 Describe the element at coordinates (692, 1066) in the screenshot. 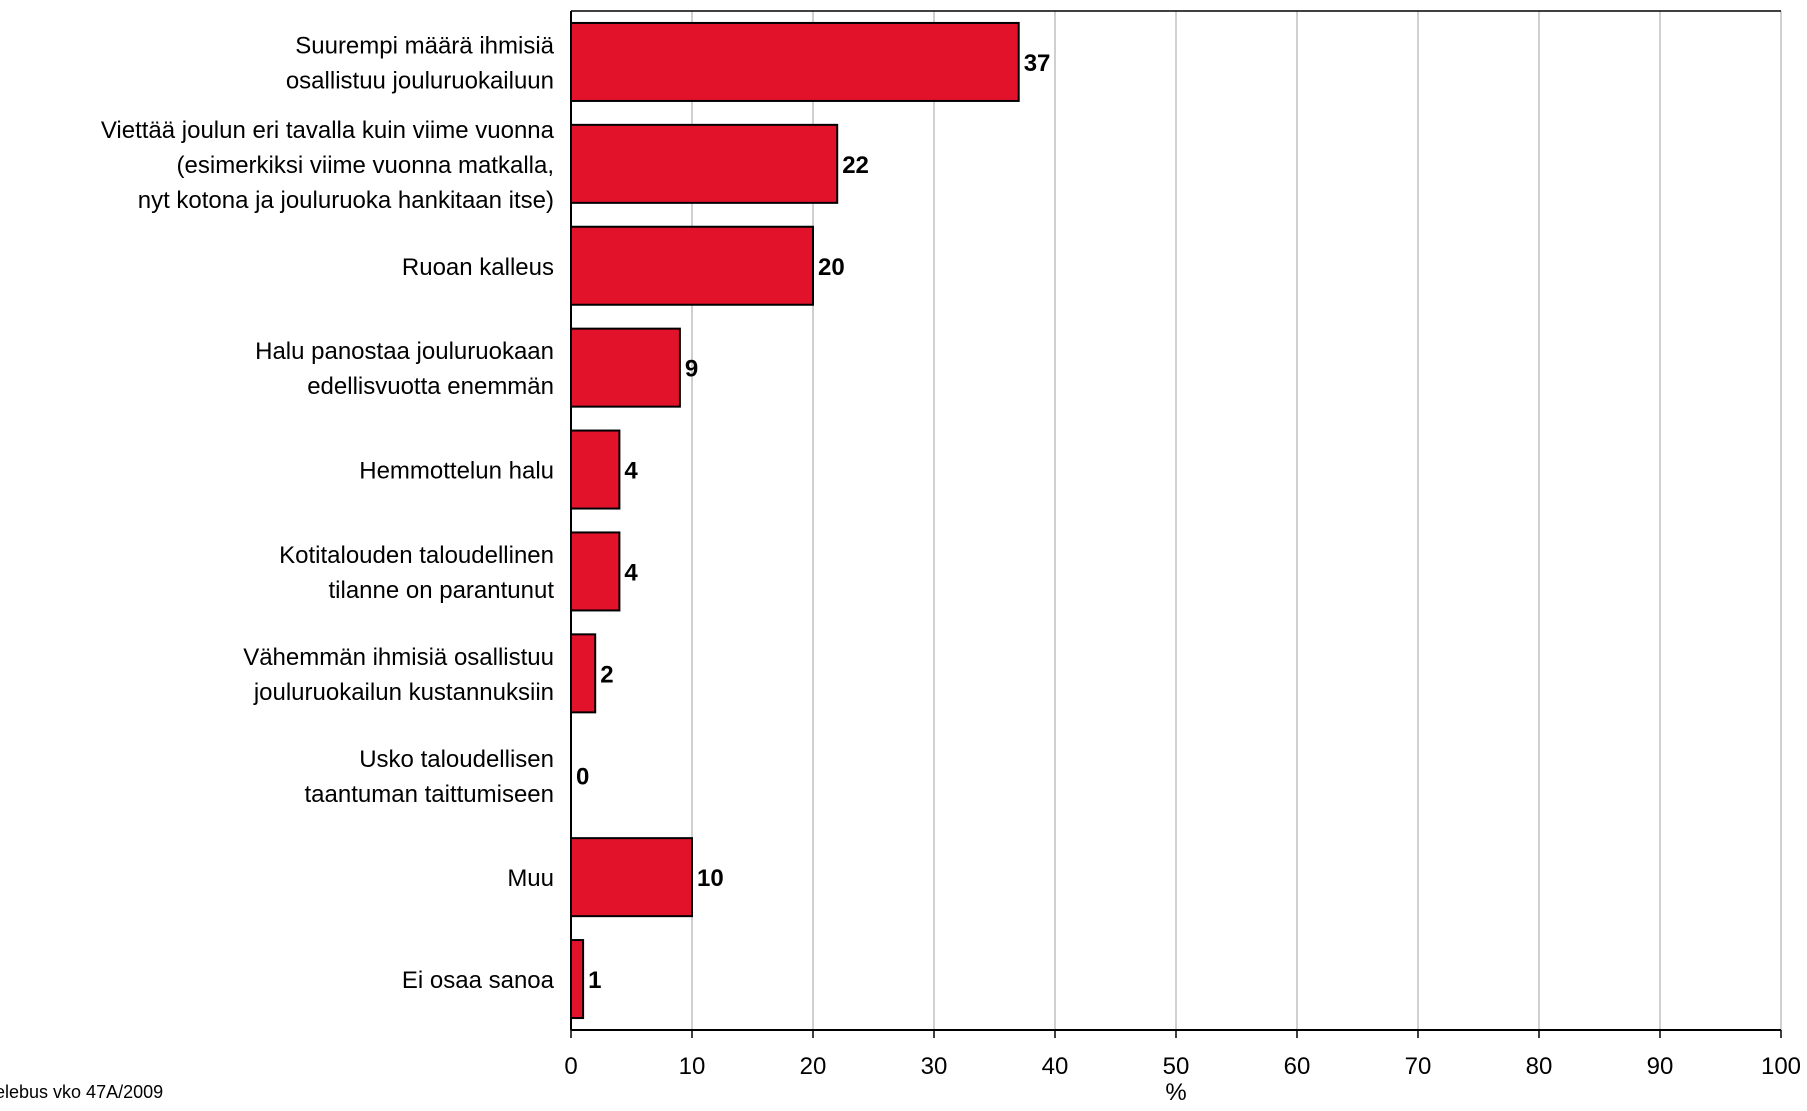

I see `x-tick-label: 10` at that location.